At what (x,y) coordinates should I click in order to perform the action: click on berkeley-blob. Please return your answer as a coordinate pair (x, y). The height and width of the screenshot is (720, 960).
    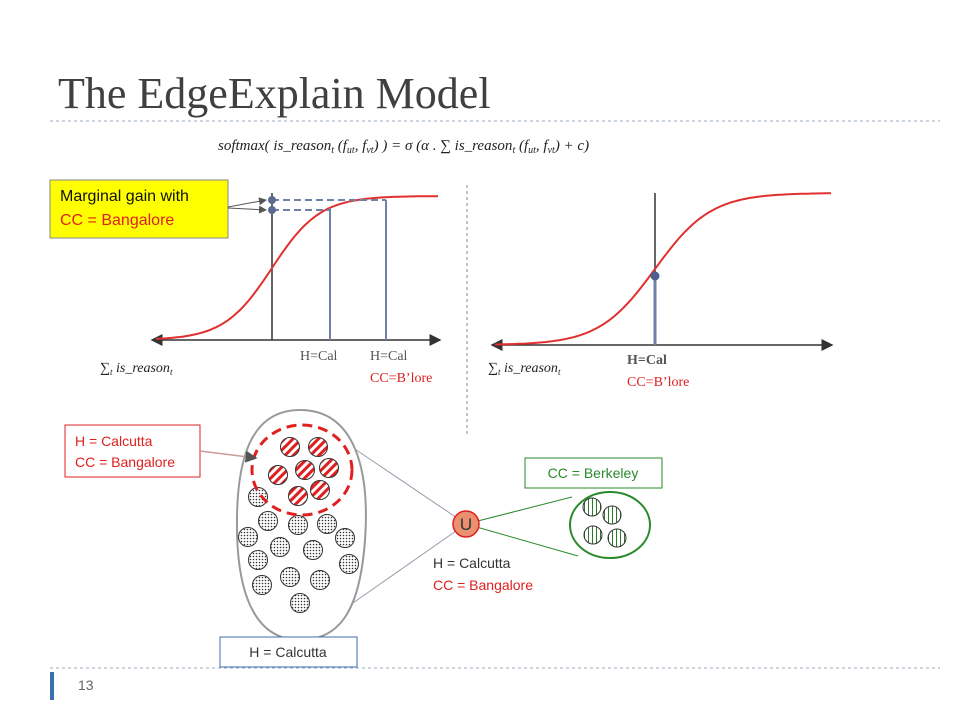
    Looking at the image, I should click on (610, 525).